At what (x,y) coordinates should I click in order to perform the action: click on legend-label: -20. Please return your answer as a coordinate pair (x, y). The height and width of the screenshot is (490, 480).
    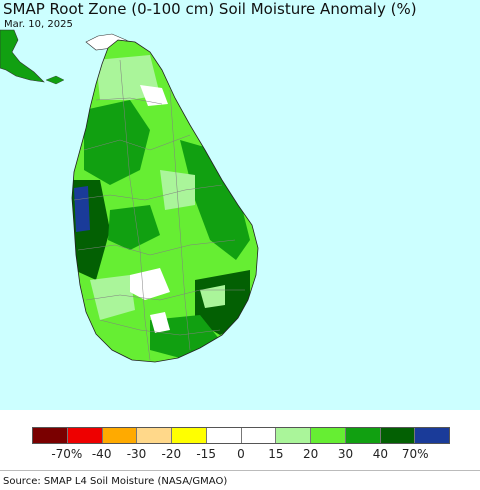
    Looking at the image, I should click on (171, 454).